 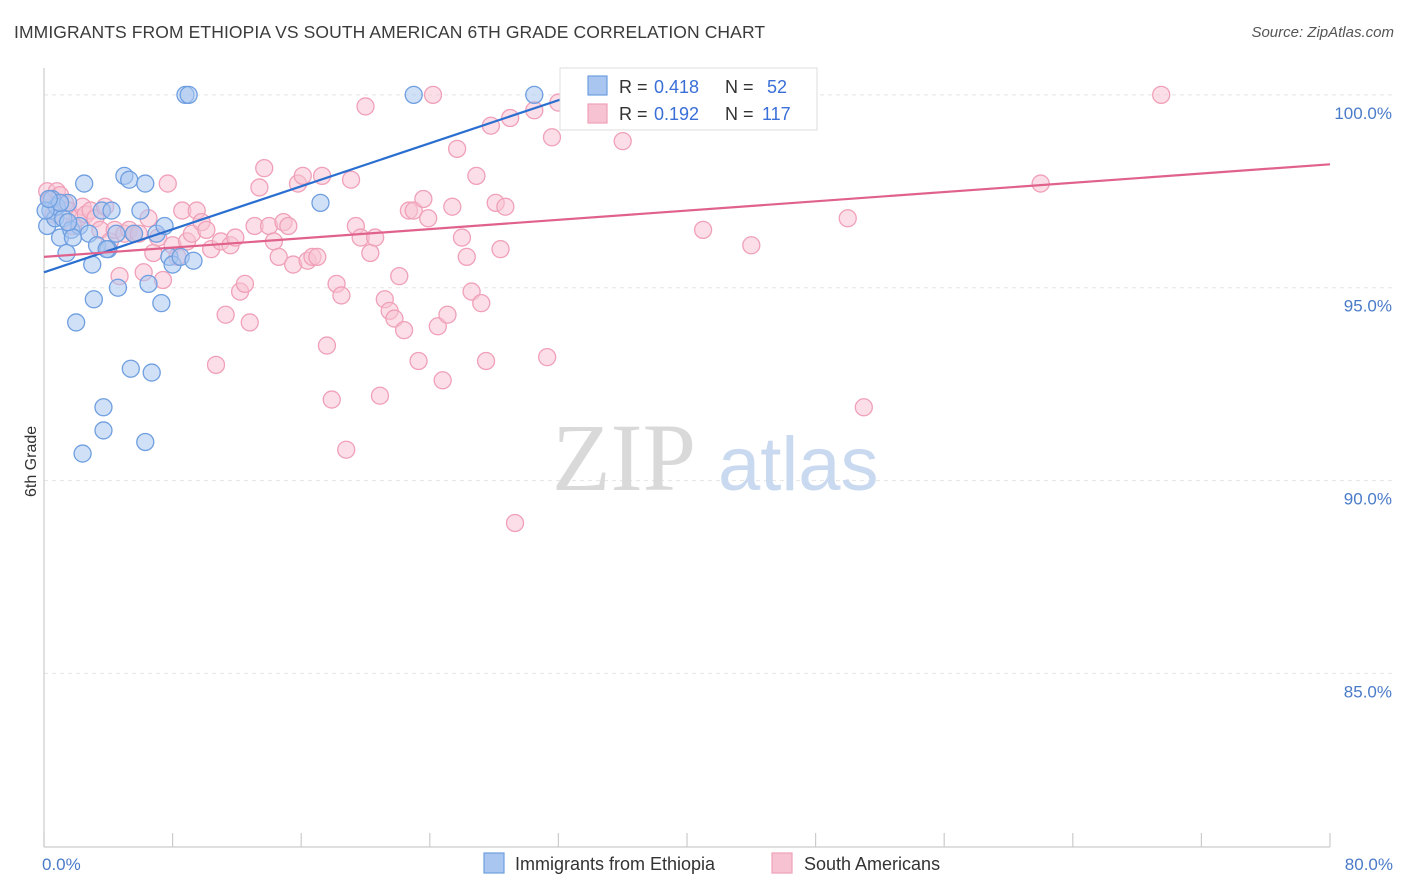 I want to click on watermark-zip: ZIP, so click(x=624, y=457).